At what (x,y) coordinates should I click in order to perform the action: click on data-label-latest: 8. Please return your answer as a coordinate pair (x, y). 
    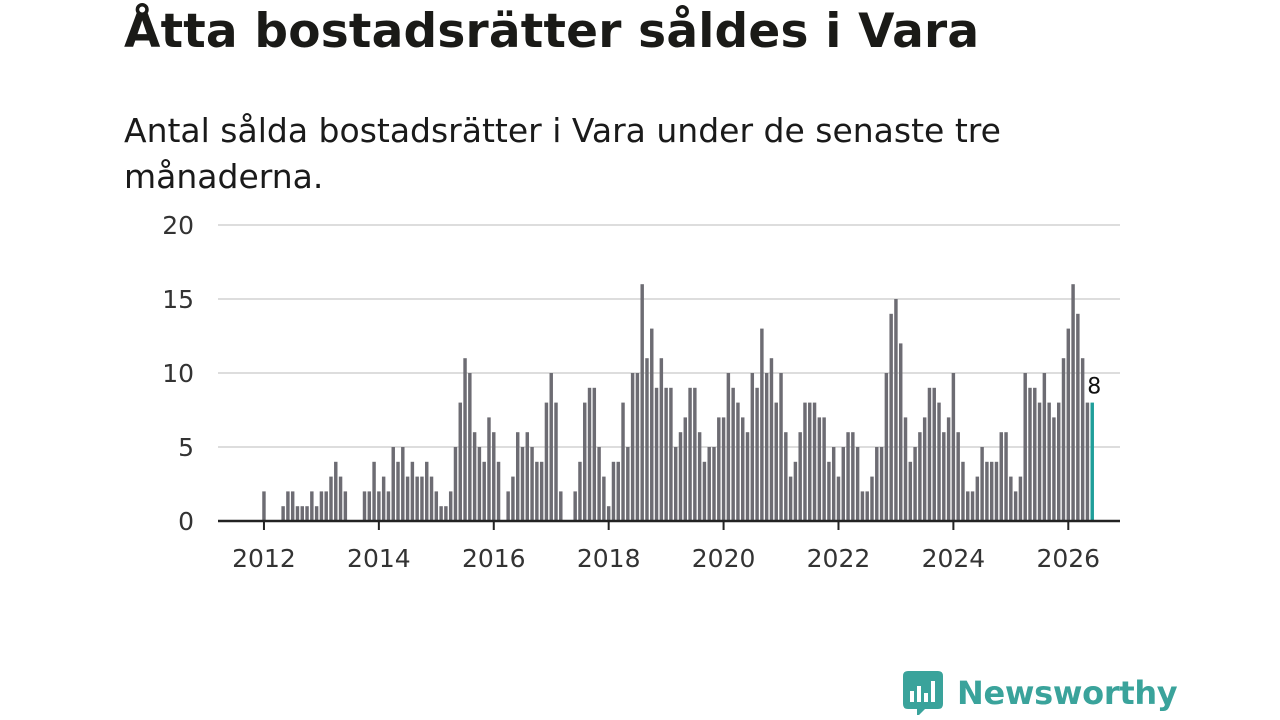
    Looking at the image, I should click on (1094, 387).